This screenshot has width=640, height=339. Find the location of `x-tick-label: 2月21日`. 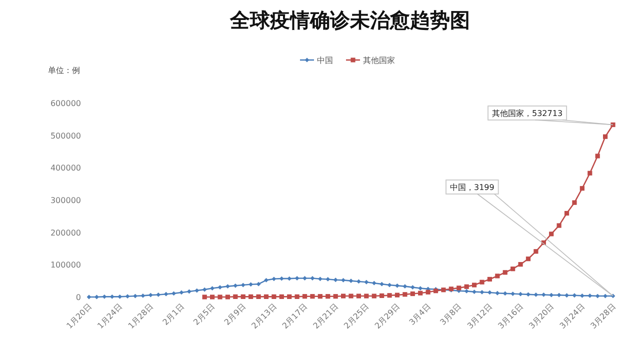

x-tick-label: 2月21日 is located at coordinates (326, 316).